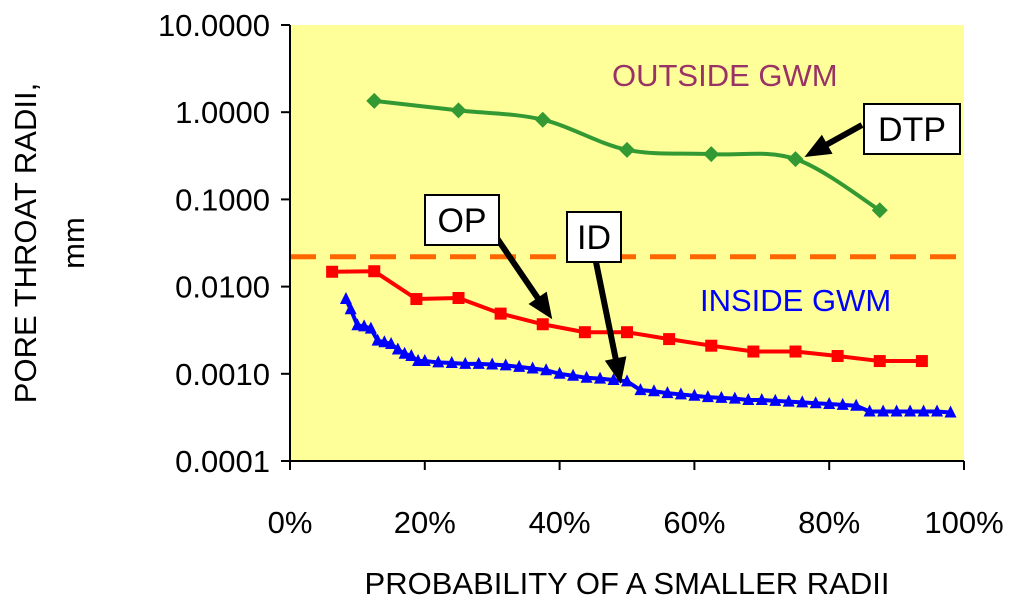 The image size is (1024, 604). Describe the element at coordinates (73, 243) in the screenshot. I see `y-axis-title-line2: mm` at that location.